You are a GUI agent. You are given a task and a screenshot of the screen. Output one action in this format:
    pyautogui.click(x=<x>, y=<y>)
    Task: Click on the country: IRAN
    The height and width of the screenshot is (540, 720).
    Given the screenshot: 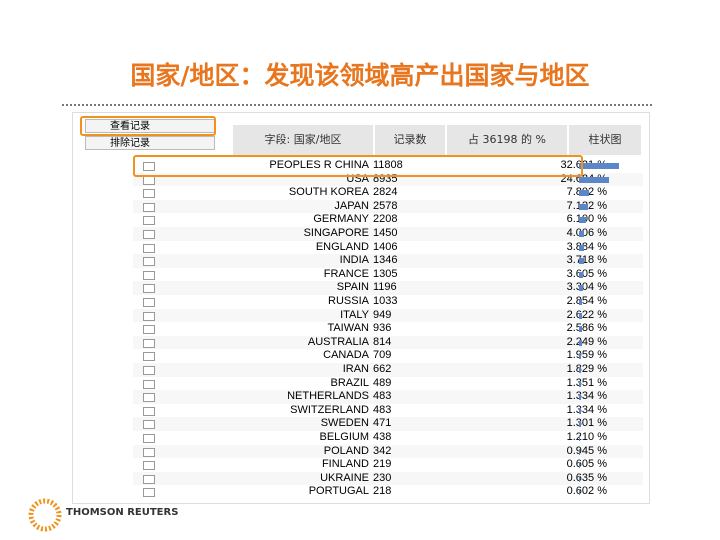 What is the action you would take?
    pyautogui.click(x=355, y=369)
    